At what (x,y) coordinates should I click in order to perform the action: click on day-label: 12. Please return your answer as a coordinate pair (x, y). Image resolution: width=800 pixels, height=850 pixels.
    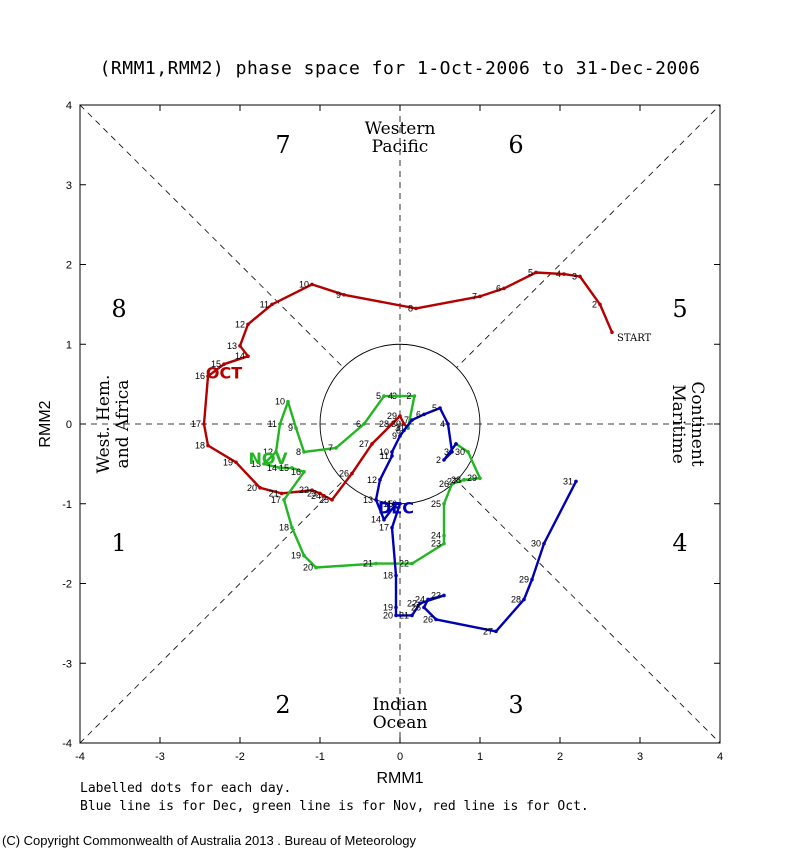
    Looking at the image, I should click on (240, 324).